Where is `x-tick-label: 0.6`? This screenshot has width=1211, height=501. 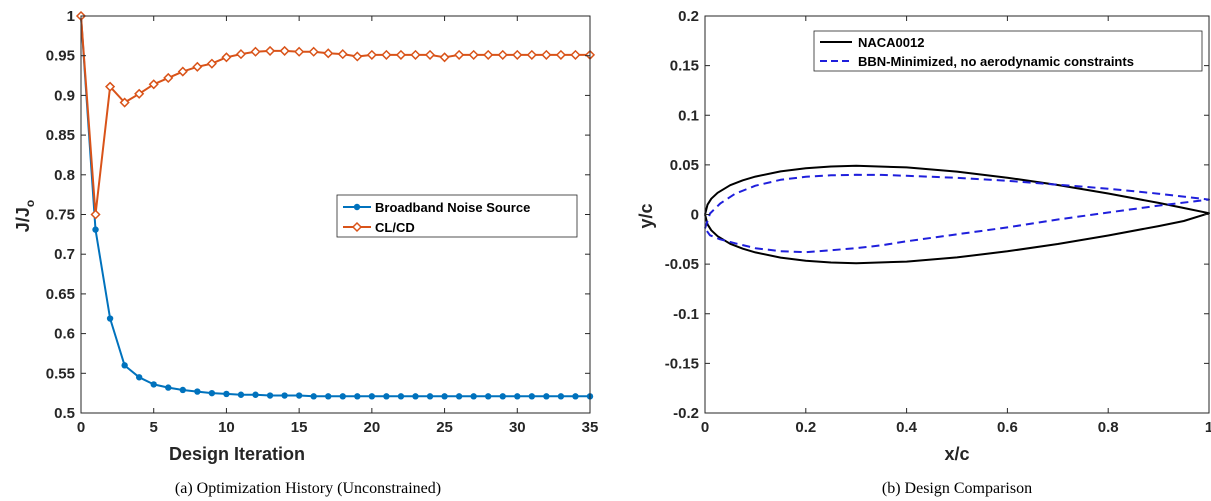 x-tick-label: 0.6 is located at coordinates (1007, 427).